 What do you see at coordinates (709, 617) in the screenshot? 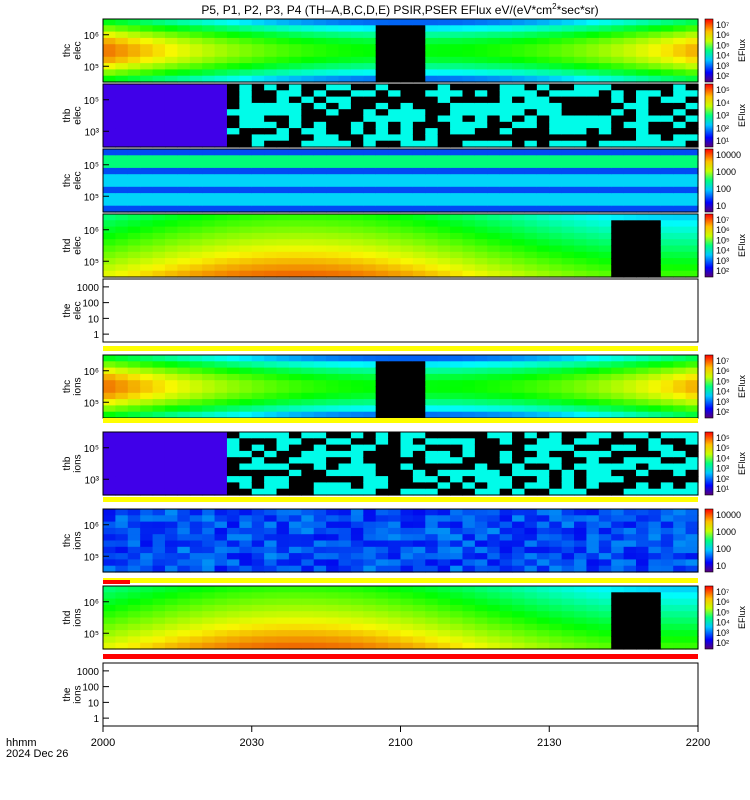
I see `colorbar` at bounding box center [709, 617].